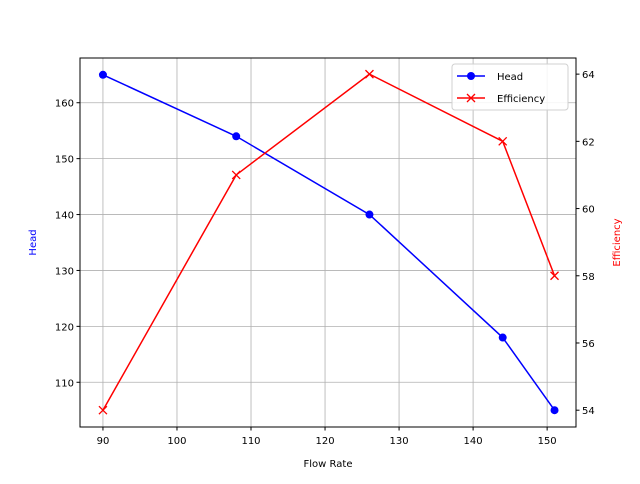 This screenshot has height=484, width=640. What do you see at coordinates (328, 464) in the screenshot?
I see `x-axis-label: Flow Rate` at bounding box center [328, 464].